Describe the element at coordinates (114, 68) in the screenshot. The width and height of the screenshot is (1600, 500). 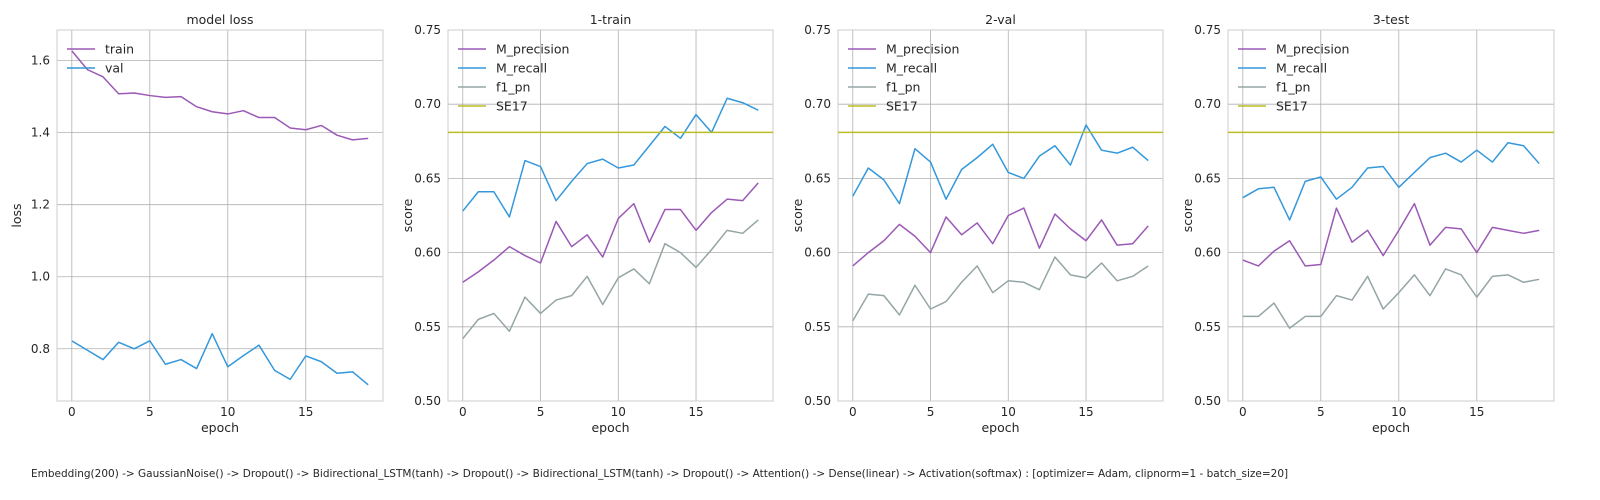
I see `legend-label: val` at that location.